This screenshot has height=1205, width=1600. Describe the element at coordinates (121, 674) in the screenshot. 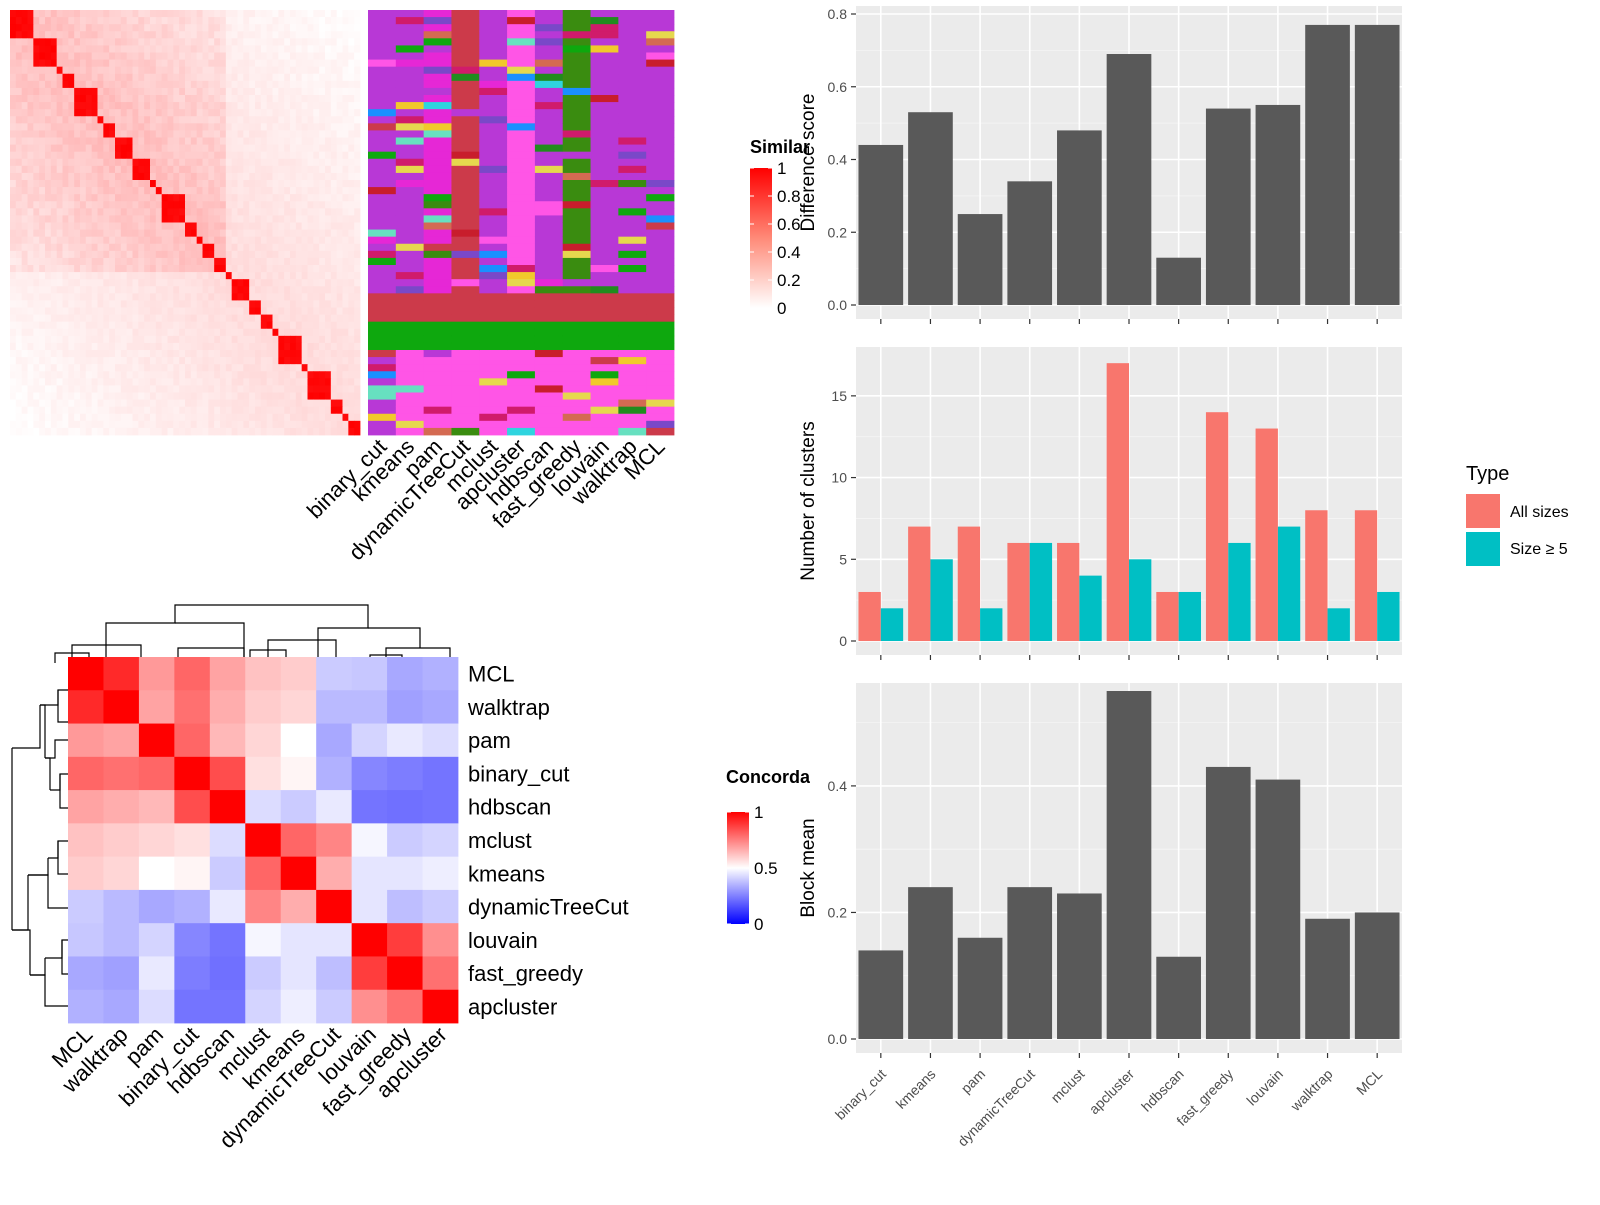

I see `concordance-cell` at that location.